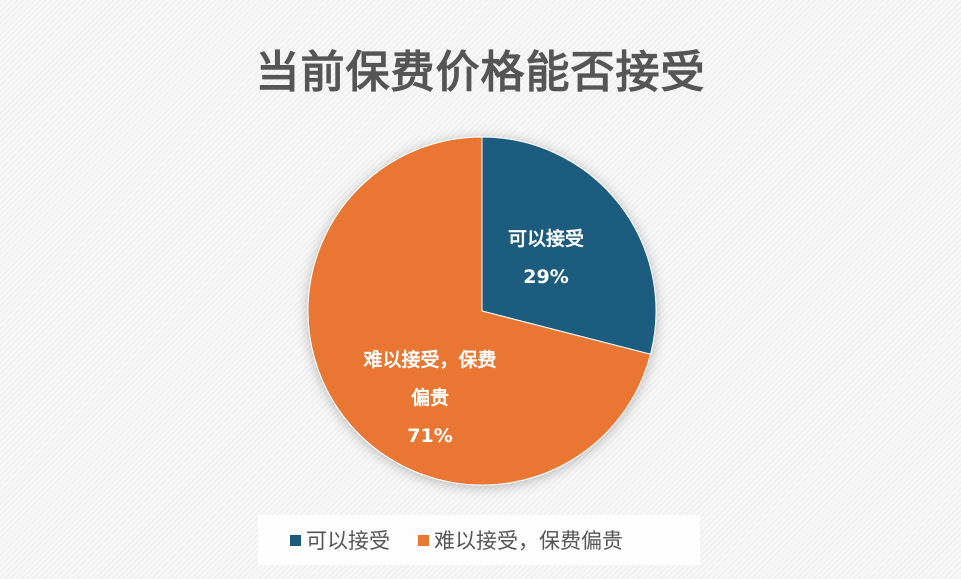 This screenshot has width=961, height=579. I want to click on data-label-0-0: 可以接受, so click(546, 238).